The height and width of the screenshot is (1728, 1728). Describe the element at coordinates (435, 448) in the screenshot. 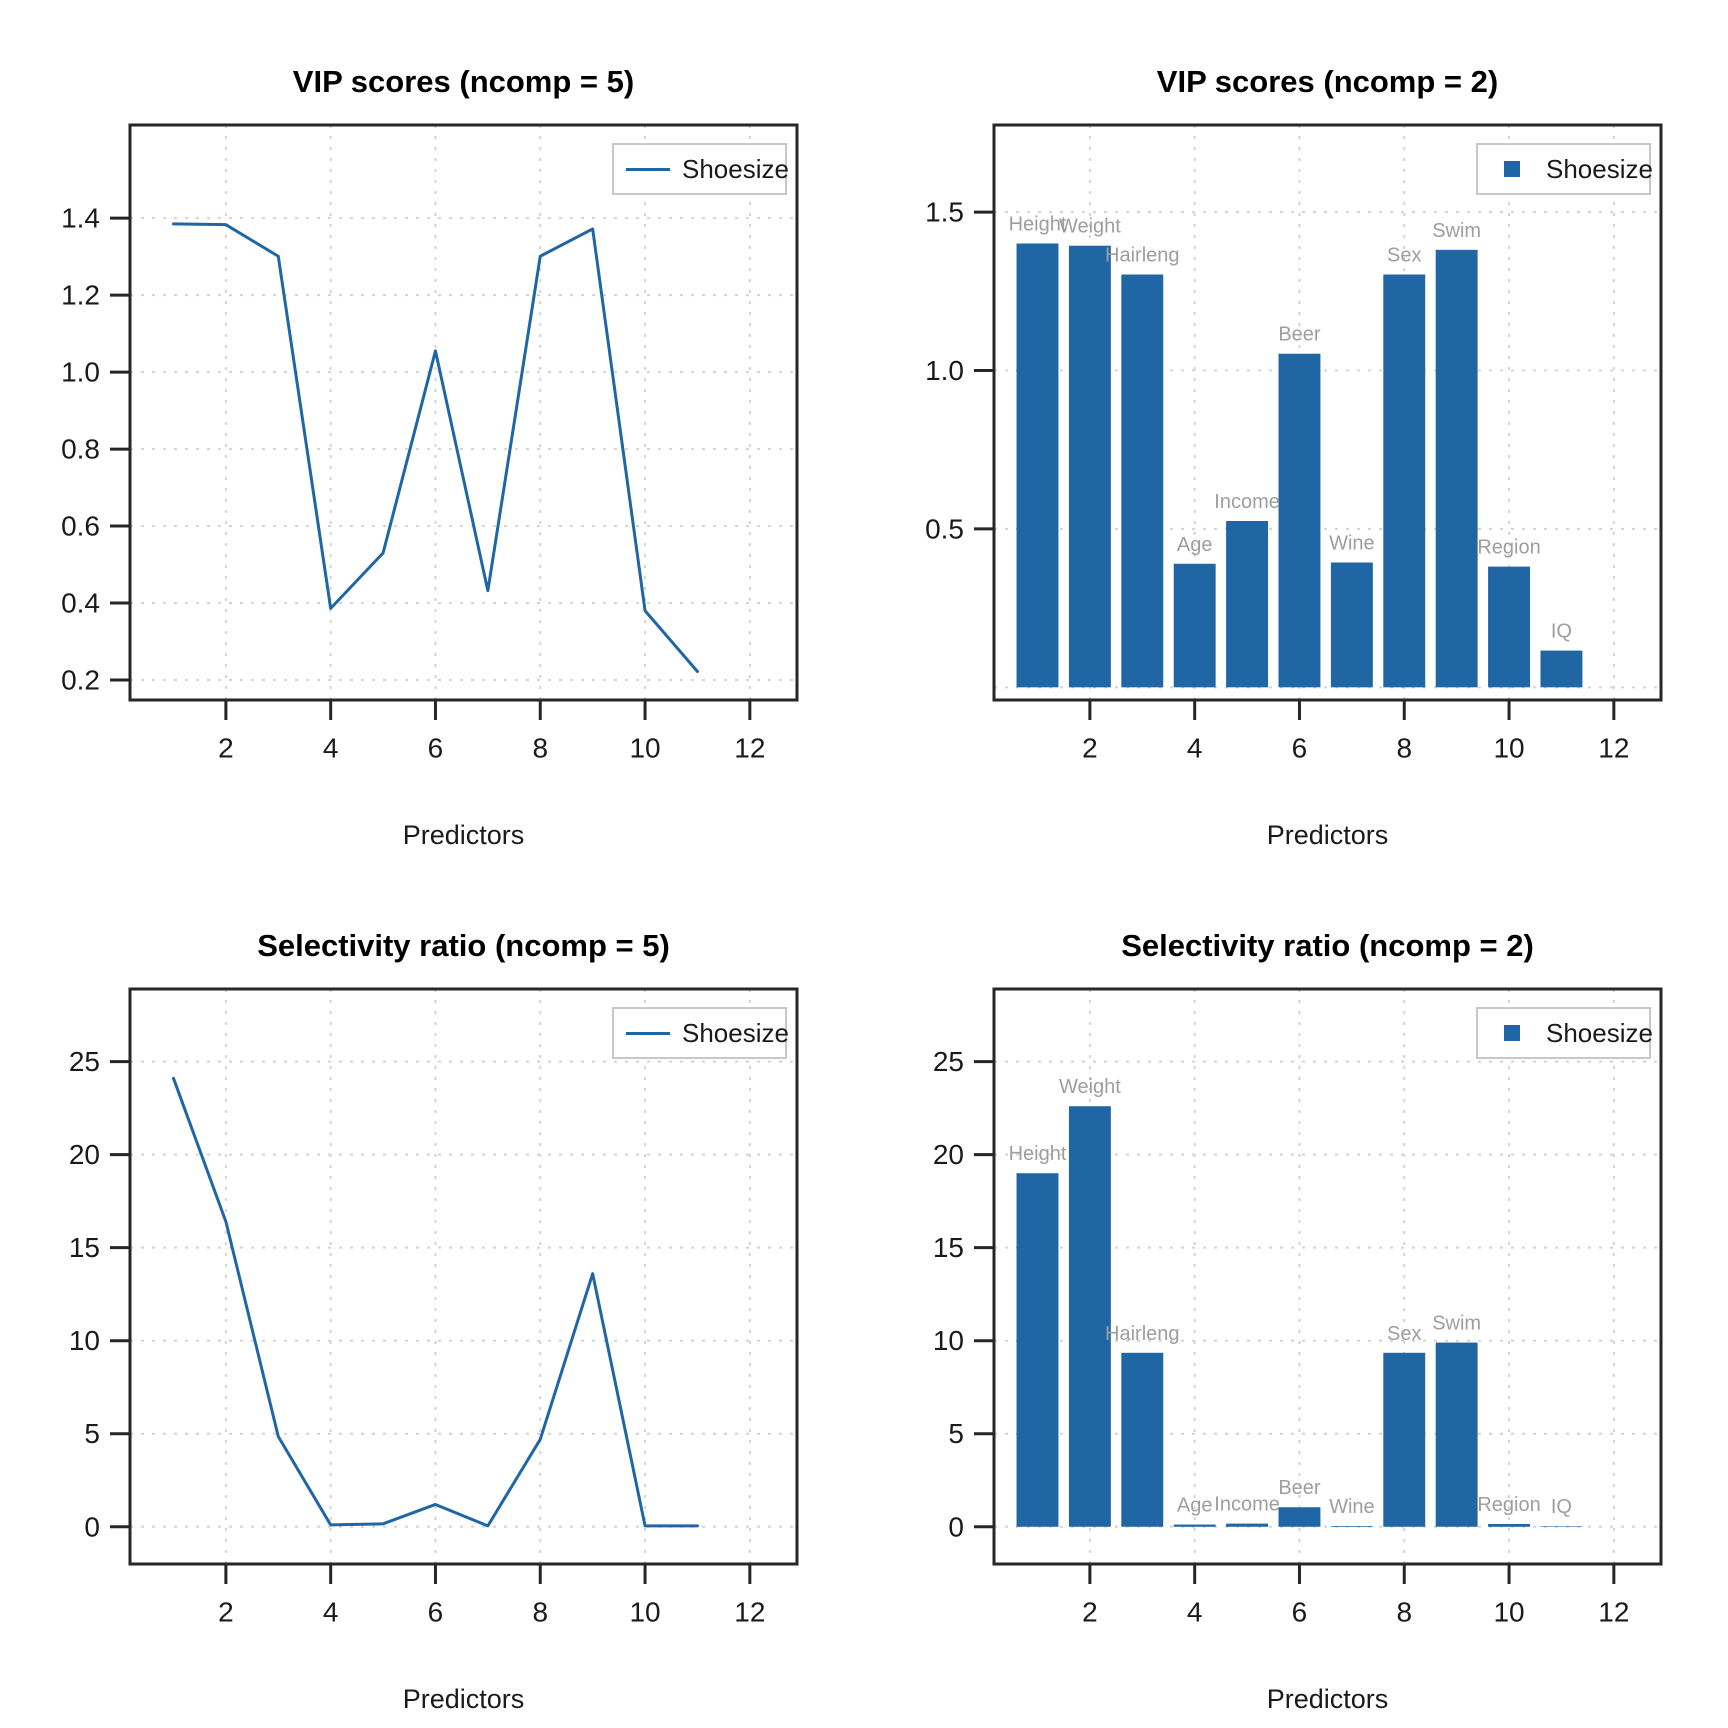

I see `vip-ncomp5-line` at that location.